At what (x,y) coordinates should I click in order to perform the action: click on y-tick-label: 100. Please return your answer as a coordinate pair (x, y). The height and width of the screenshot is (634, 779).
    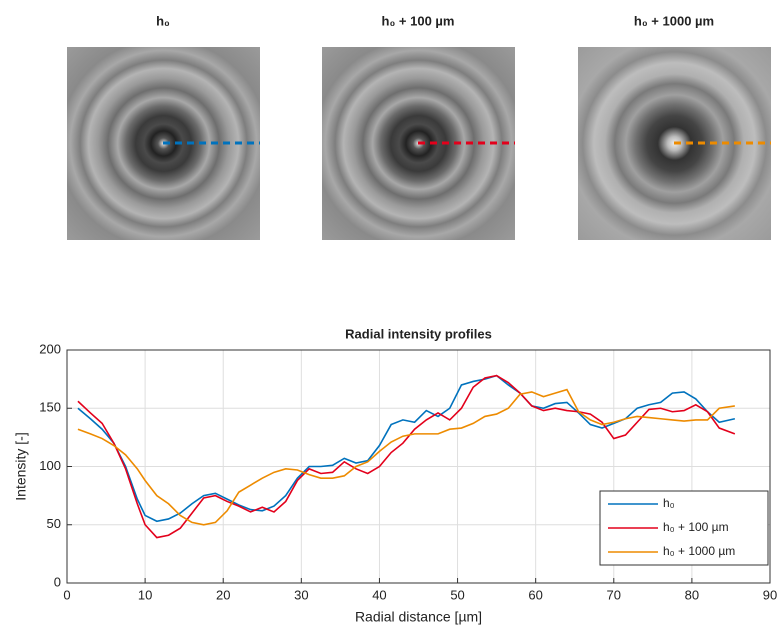
    Looking at the image, I should click on (50, 465).